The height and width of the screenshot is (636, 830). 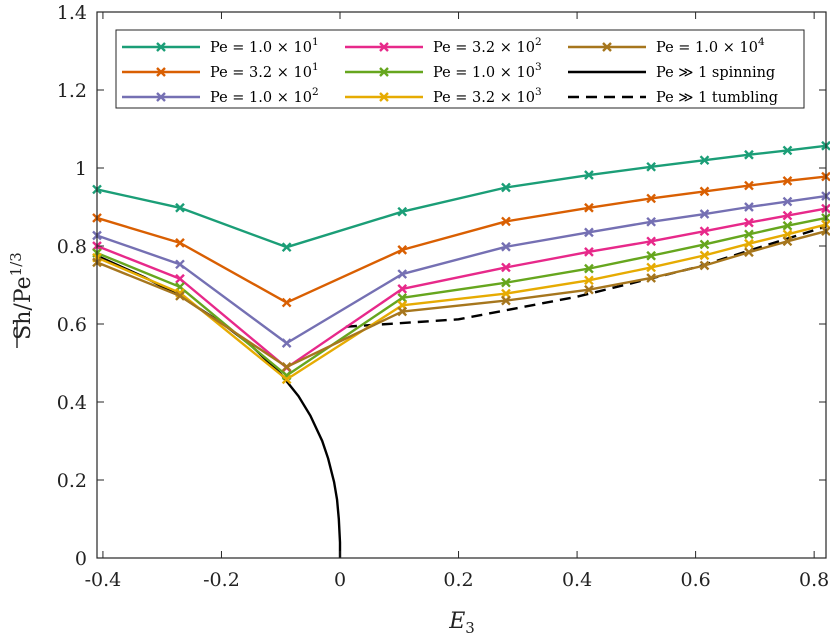 I want to click on series-line, so click(x=461, y=196).